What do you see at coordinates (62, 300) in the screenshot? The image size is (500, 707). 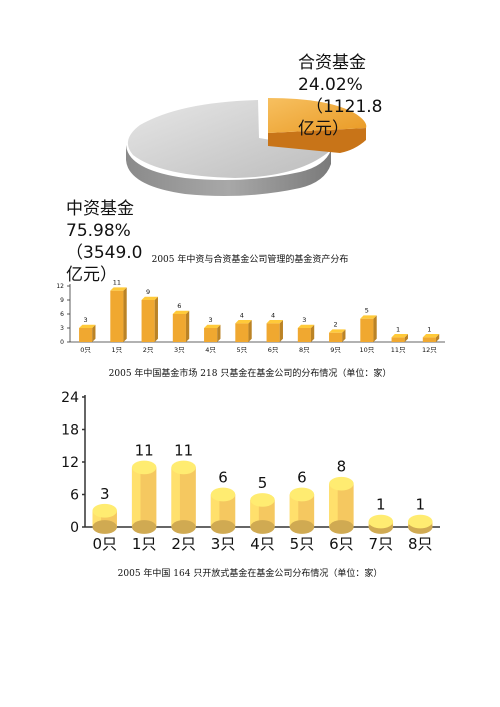 I see `y-tick-label: 9` at bounding box center [62, 300].